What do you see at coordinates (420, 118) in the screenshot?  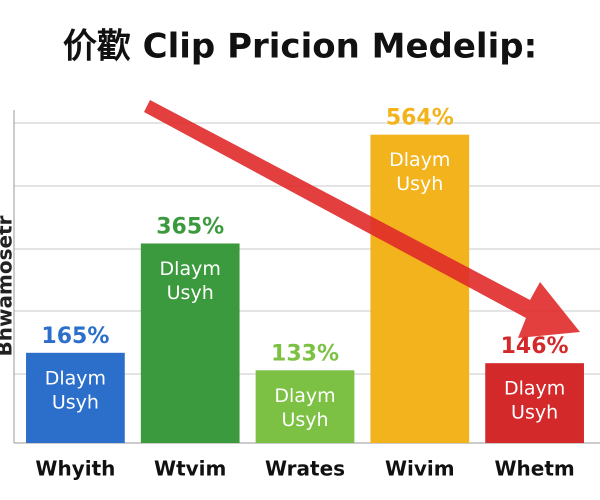 I see `value-label: 564%` at bounding box center [420, 118].